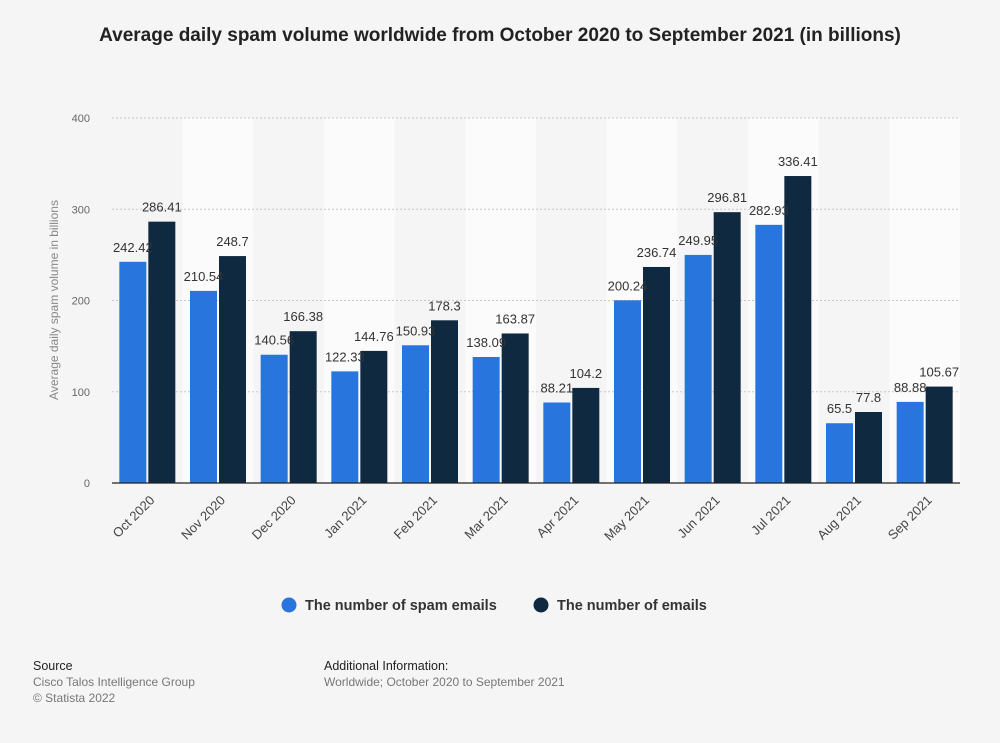 Image resolution: width=1000 pixels, height=743 pixels. Describe the element at coordinates (386, 666) in the screenshot. I see `info-heading: Additional Information:` at that location.